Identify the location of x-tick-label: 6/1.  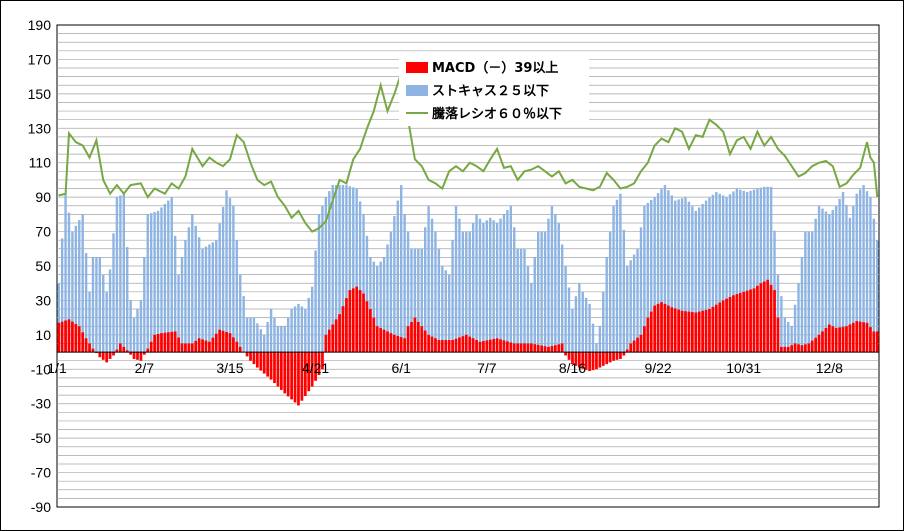
(401, 368).